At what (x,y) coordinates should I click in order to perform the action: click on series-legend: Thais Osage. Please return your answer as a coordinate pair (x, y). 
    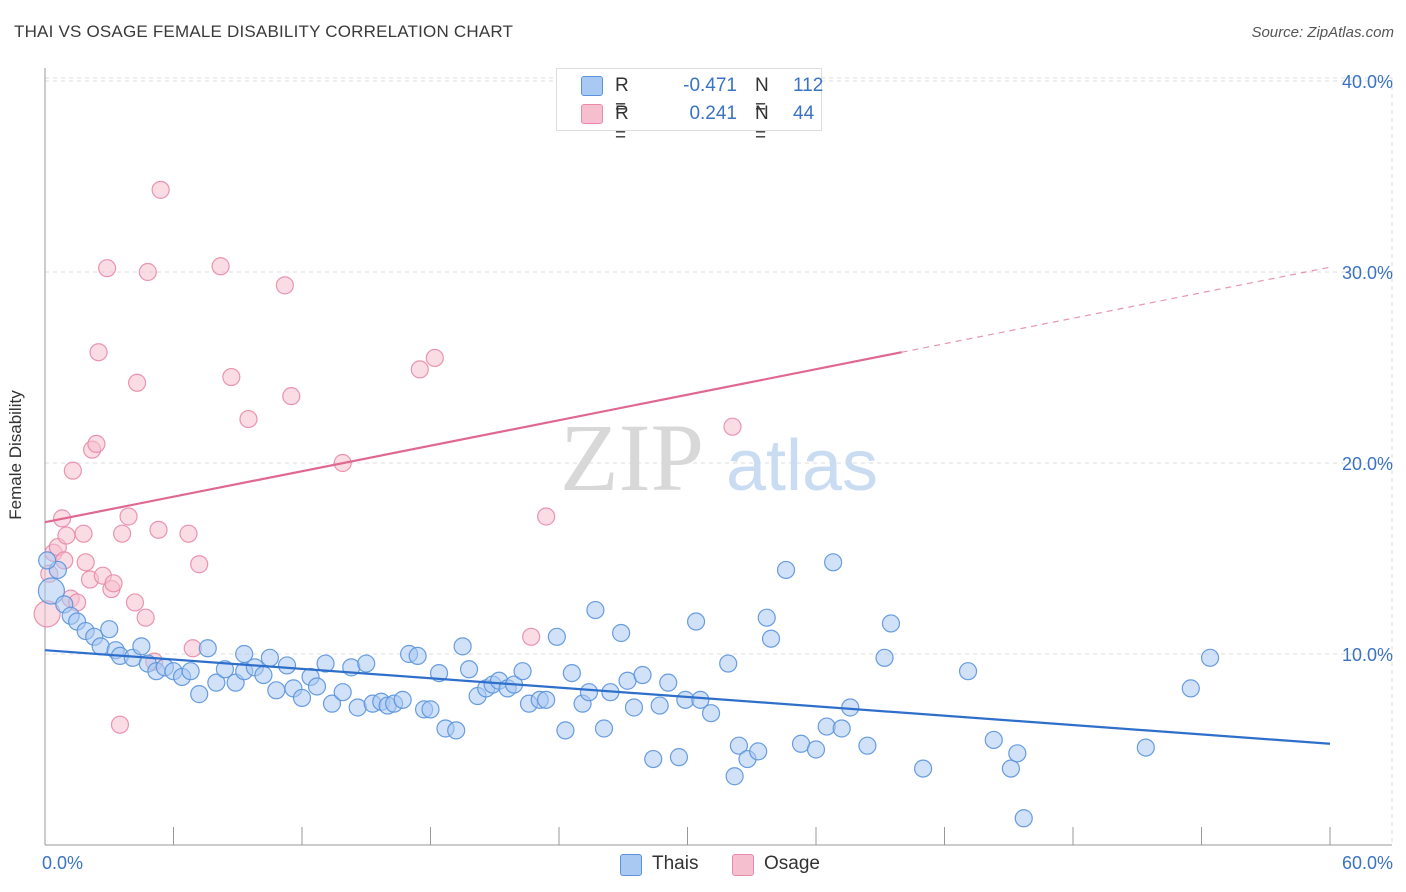
    Looking at the image, I should click on (703, 865).